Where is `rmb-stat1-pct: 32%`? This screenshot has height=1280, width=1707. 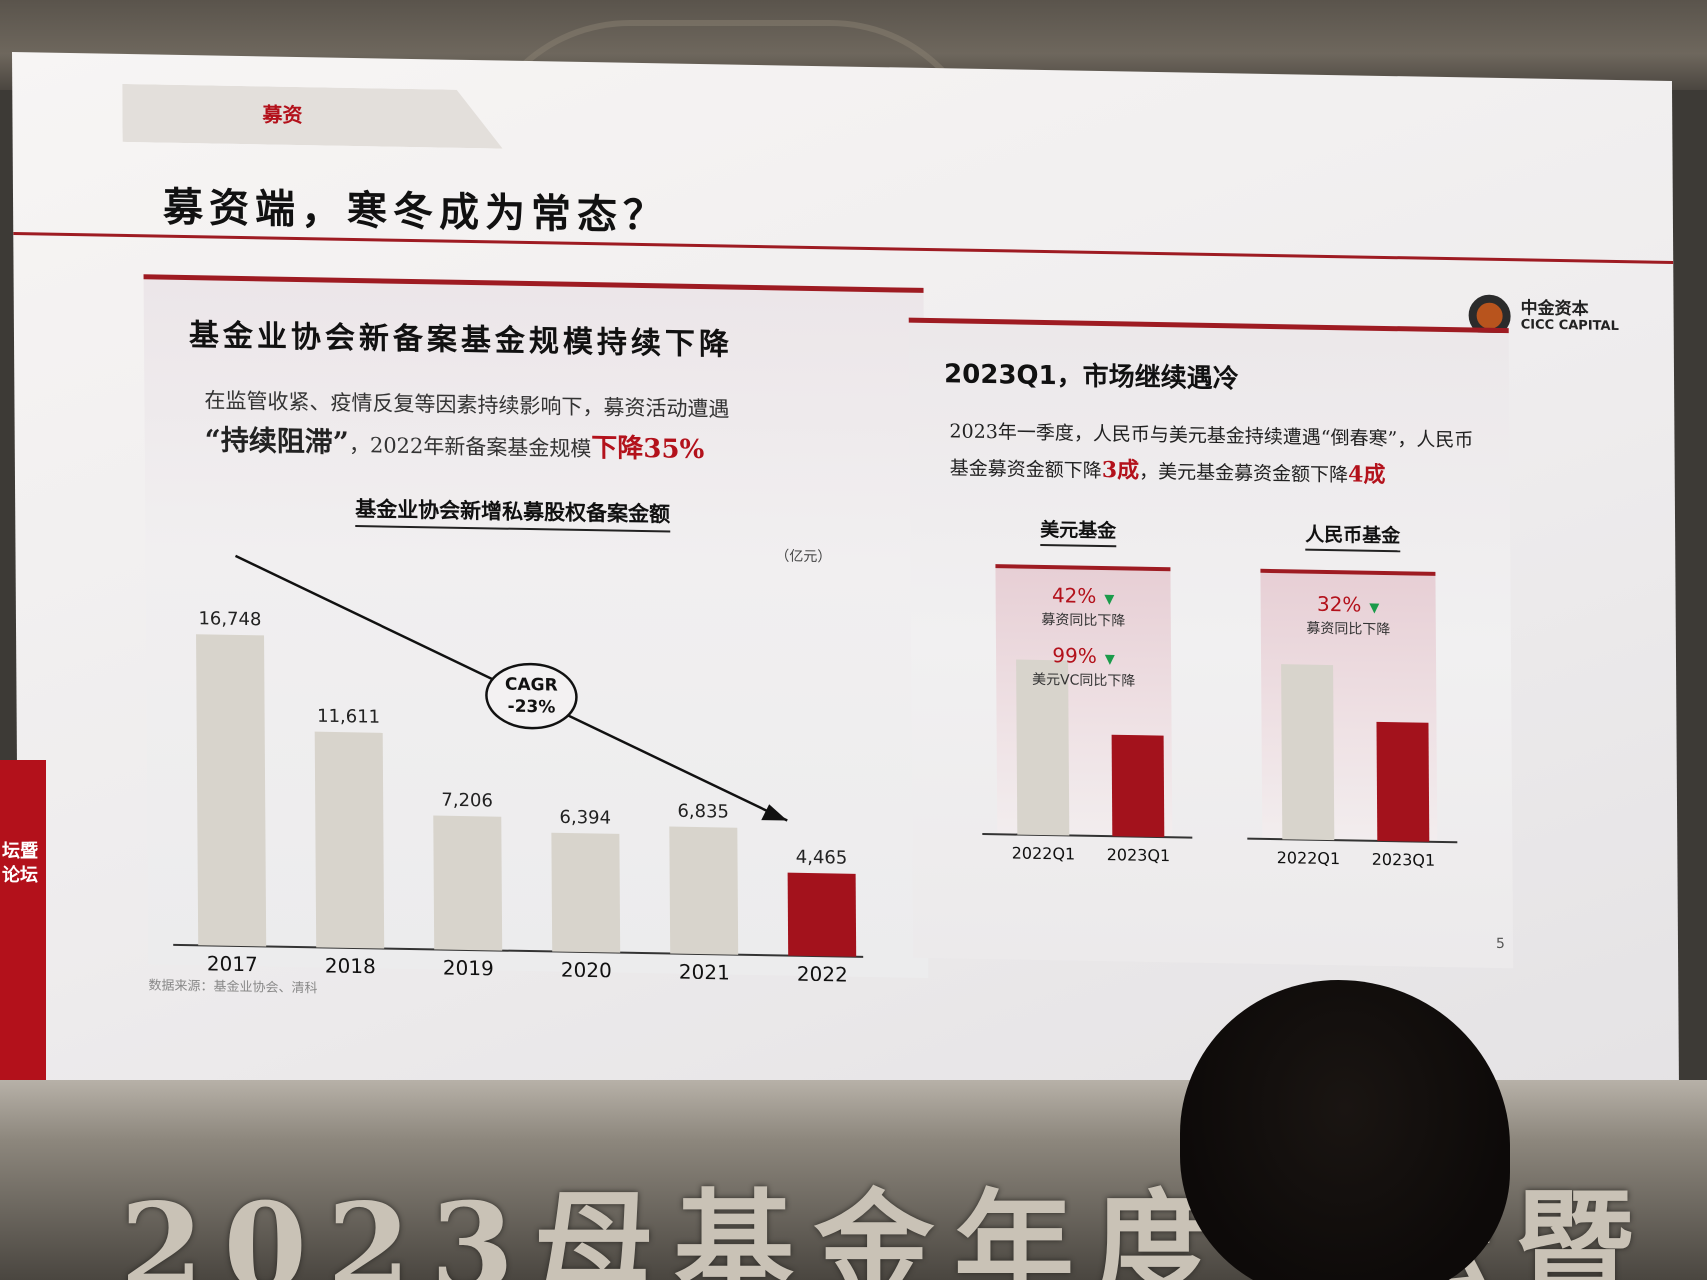 rmb-stat1-pct: 32% is located at coordinates (1339, 604).